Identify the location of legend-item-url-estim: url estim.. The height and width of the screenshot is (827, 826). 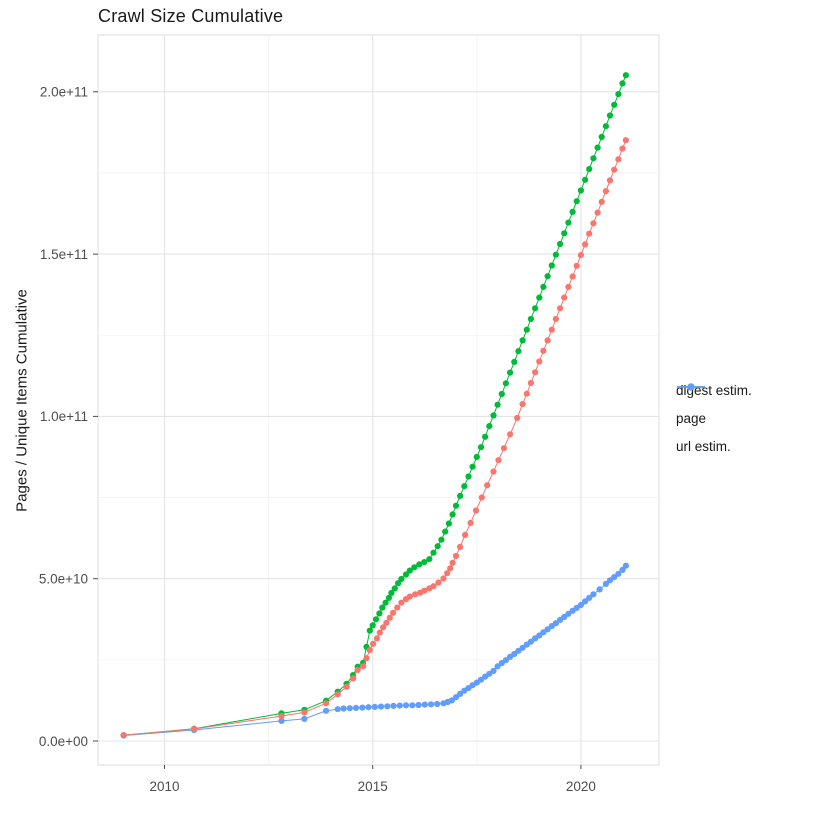
(714, 419).